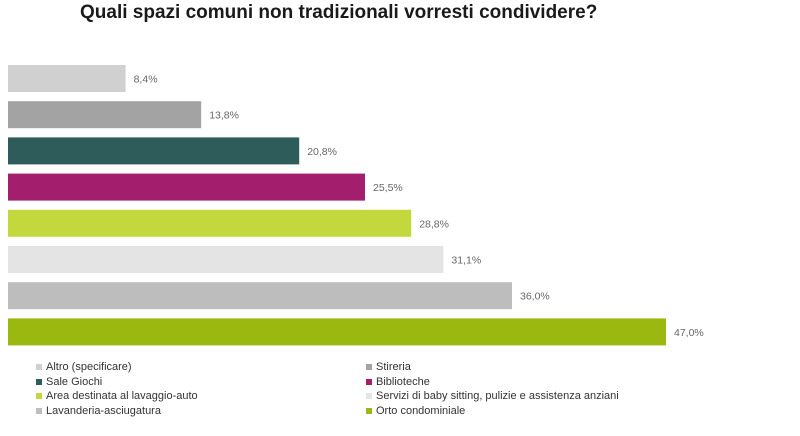 The height and width of the screenshot is (436, 800). Describe the element at coordinates (74, 381) in the screenshot. I see `legend-label: Sale Giochi` at that location.